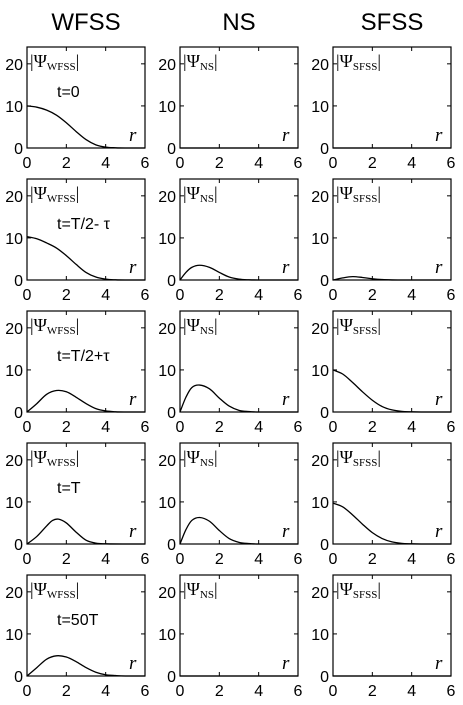 The image size is (463, 705). Describe the element at coordinates (85, 666) in the screenshot. I see `series-line-wfss-r5` at that location.